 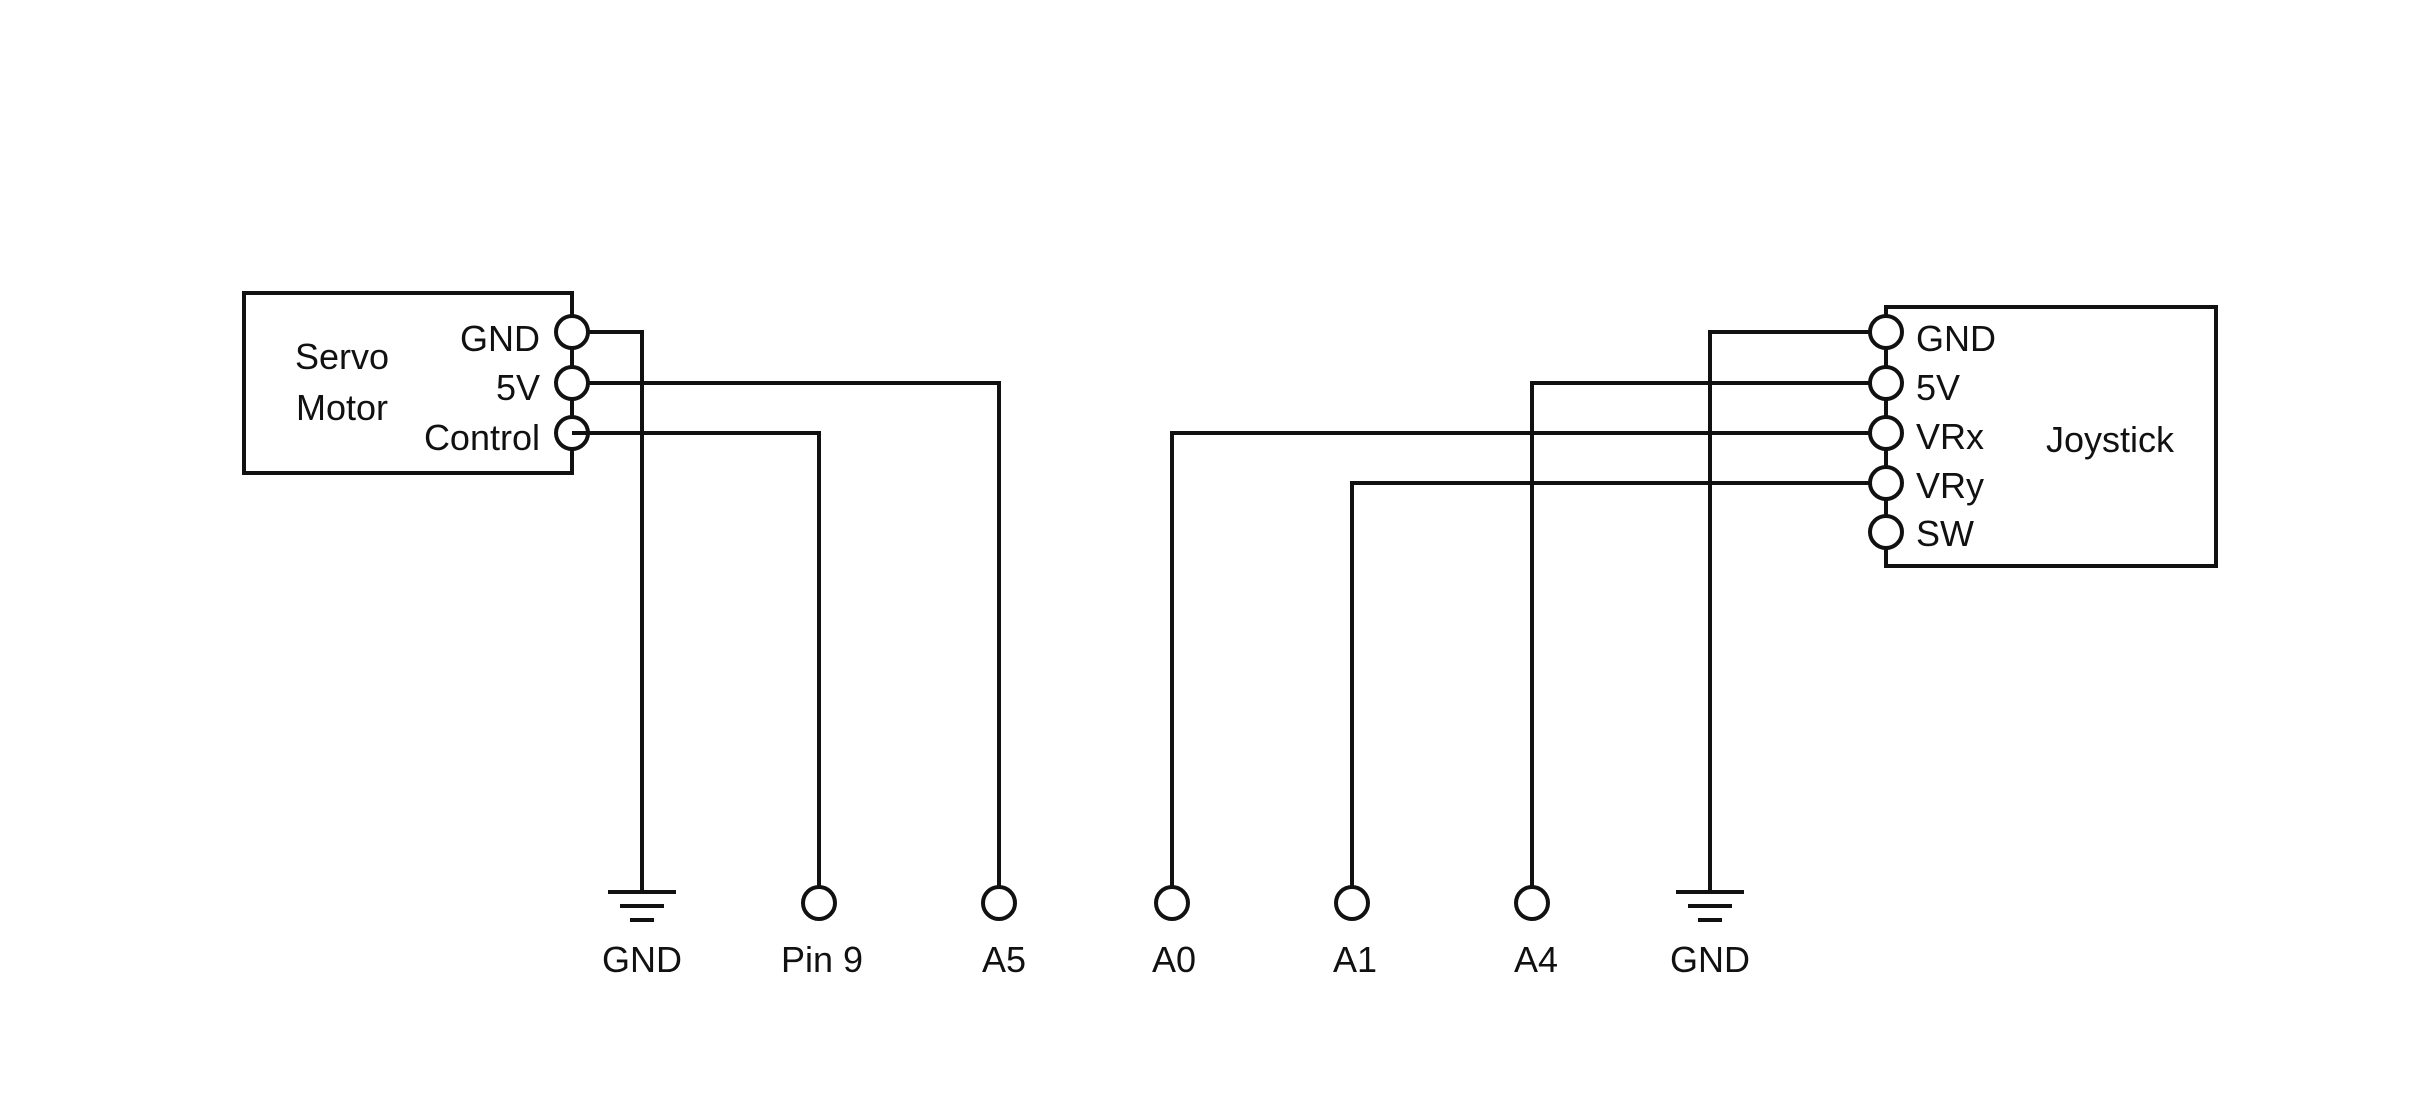 I want to click on servo-motor-module: Servo Motor GND 5V Control, so click(x=408, y=383).